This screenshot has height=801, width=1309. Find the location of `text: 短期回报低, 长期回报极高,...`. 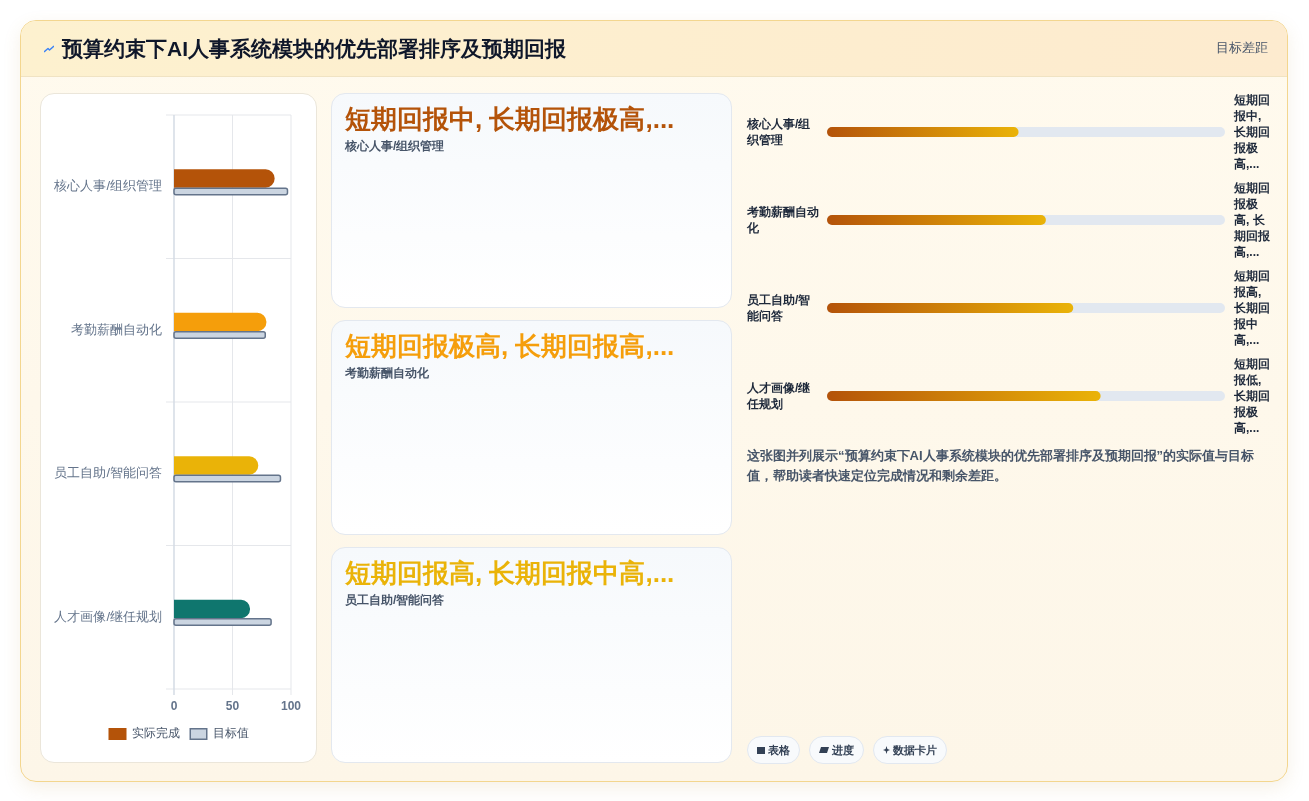

text: 短期回报低, 长期回报极高,... is located at coordinates (1252, 396).